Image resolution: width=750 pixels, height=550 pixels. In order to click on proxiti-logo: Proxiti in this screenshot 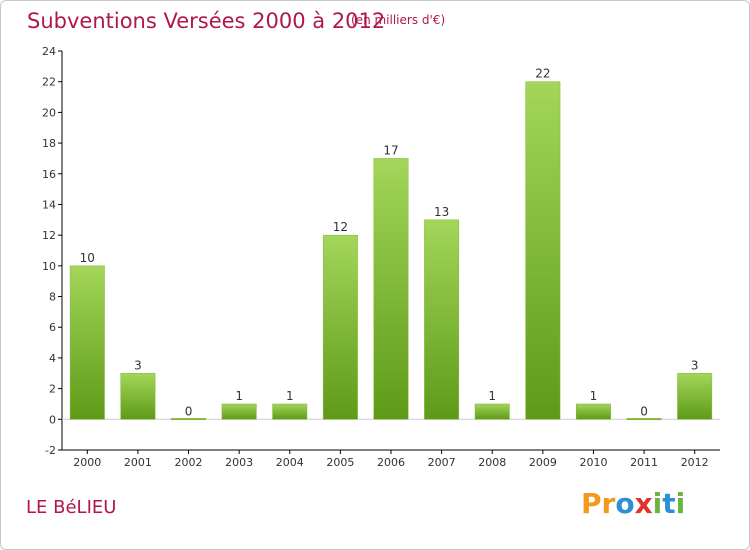, I will do `click(633, 503)`.